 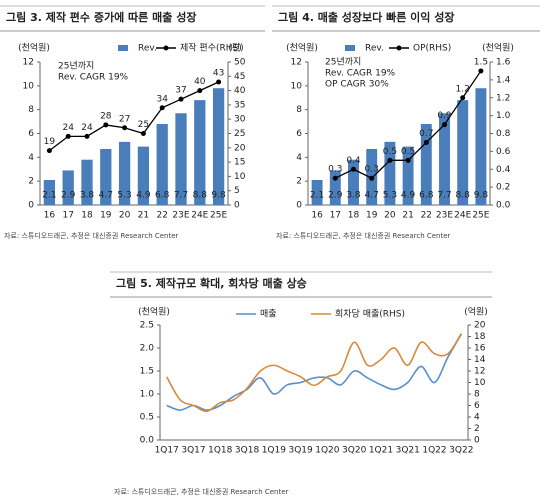 I want to click on bar-value-label: 4.7, so click(x=372, y=196).